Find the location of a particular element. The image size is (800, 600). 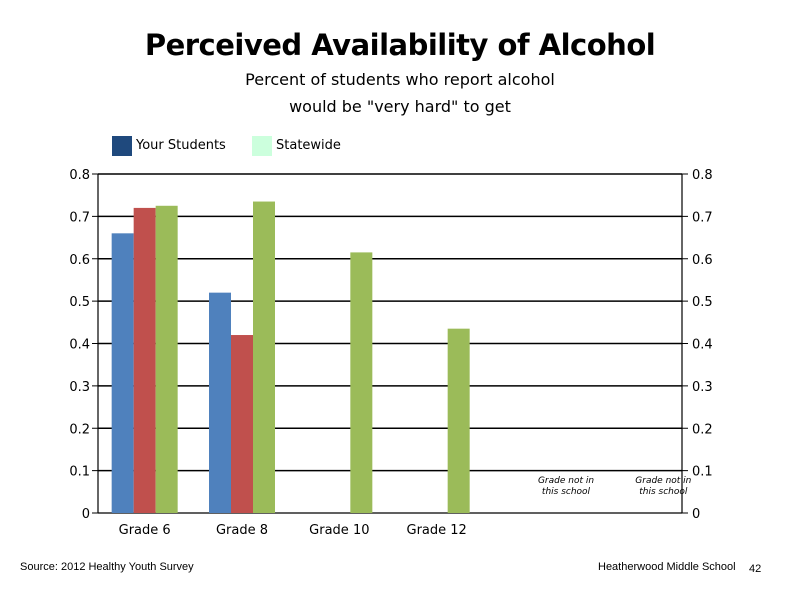

chart-subtitle-line2: would be "very hard" to get is located at coordinates (400, 106).